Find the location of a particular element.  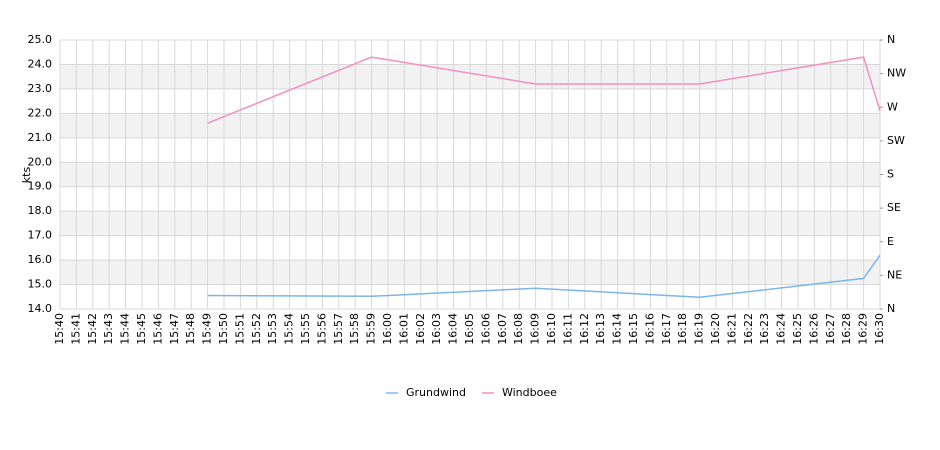

y2-tick-label: W is located at coordinates (892, 106).